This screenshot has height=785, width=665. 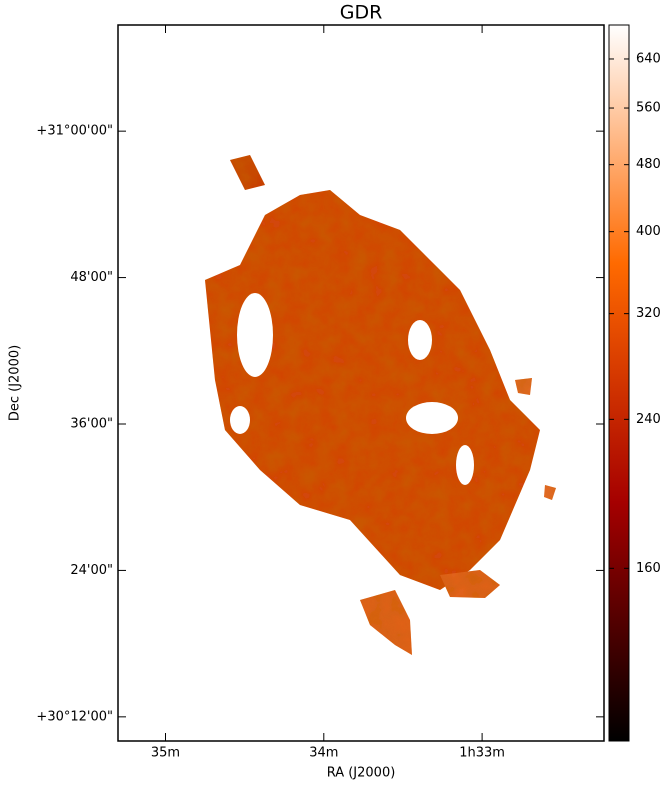 I want to click on colorbar-tick-label: 560, so click(x=648, y=108).